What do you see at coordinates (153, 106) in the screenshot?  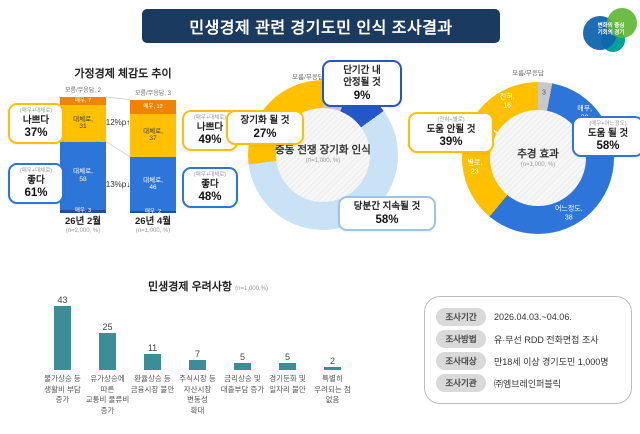 I see `household-bar-segment: 매우, 12` at bounding box center [153, 106].